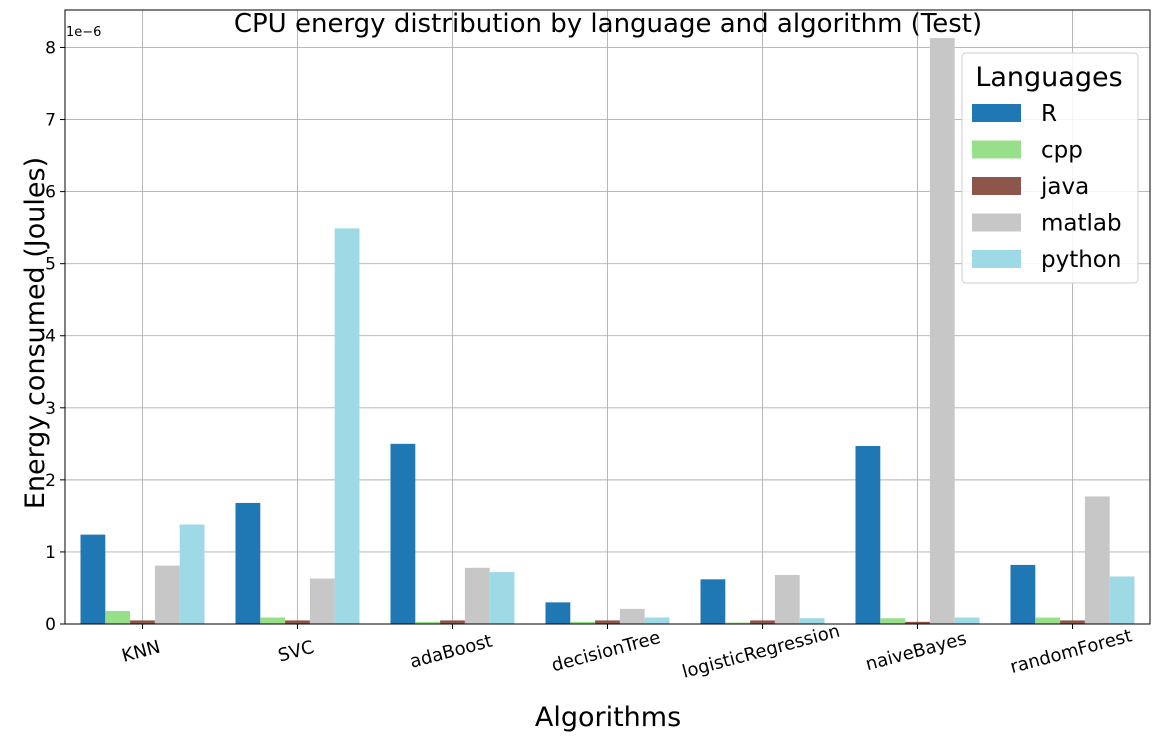 Image resolution: width=1160 pixels, height=745 pixels. Describe the element at coordinates (607, 622) in the screenshot. I see `bar-java-decisionTree` at that location.